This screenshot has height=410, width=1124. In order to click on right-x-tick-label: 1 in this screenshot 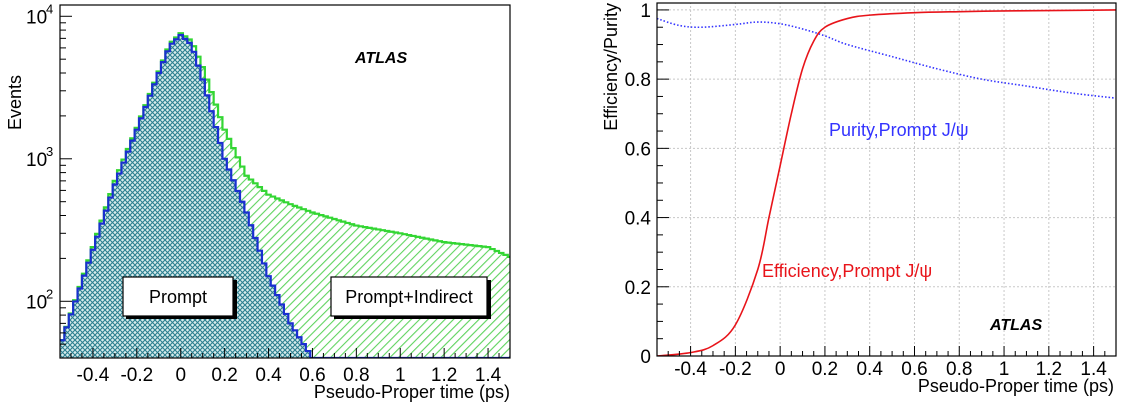, I will do `click(1004, 369)`.